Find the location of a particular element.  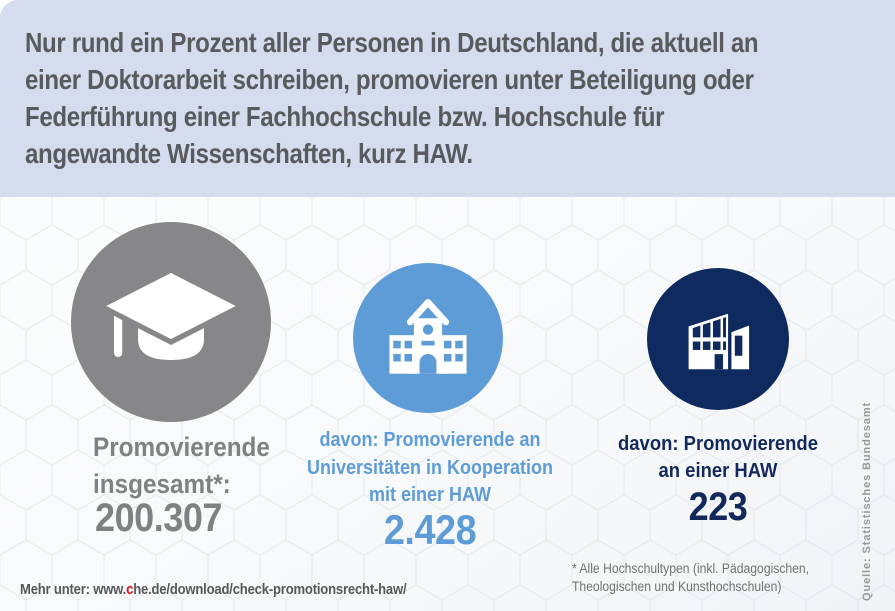

stat-label-line: Promovierende is located at coordinates (181, 447).